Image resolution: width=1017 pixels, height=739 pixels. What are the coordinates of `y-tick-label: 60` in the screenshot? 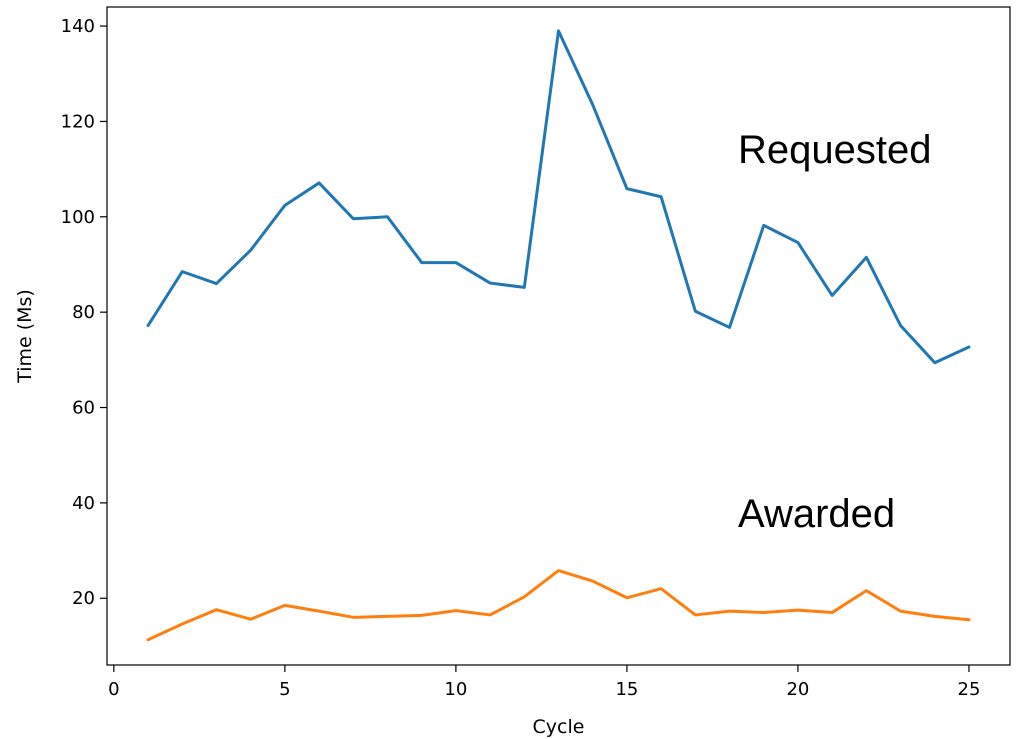 It's located at (83, 408).